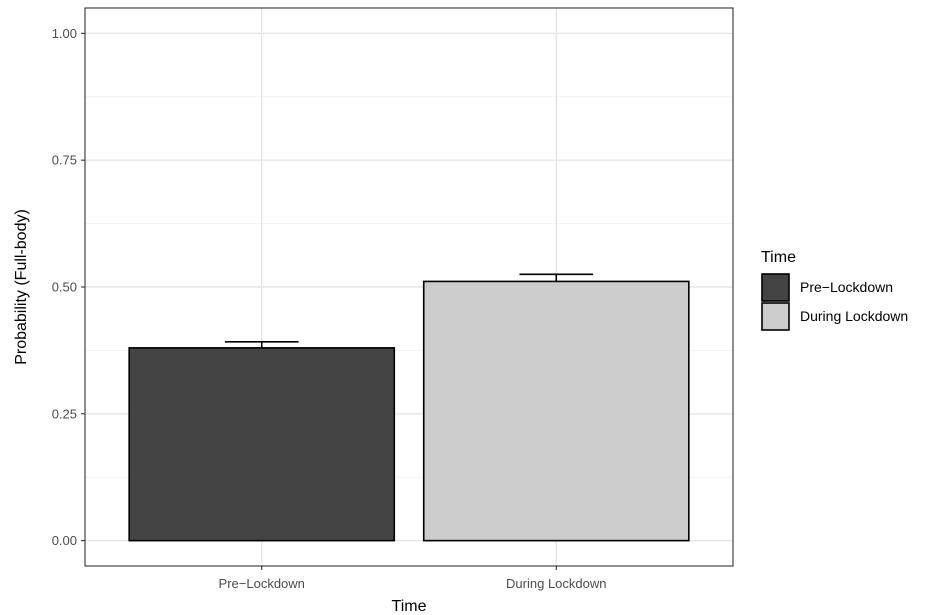 The image size is (934, 615). I want to click on legend: Time Pre−Lockdown During Lockdown, so click(834, 290).